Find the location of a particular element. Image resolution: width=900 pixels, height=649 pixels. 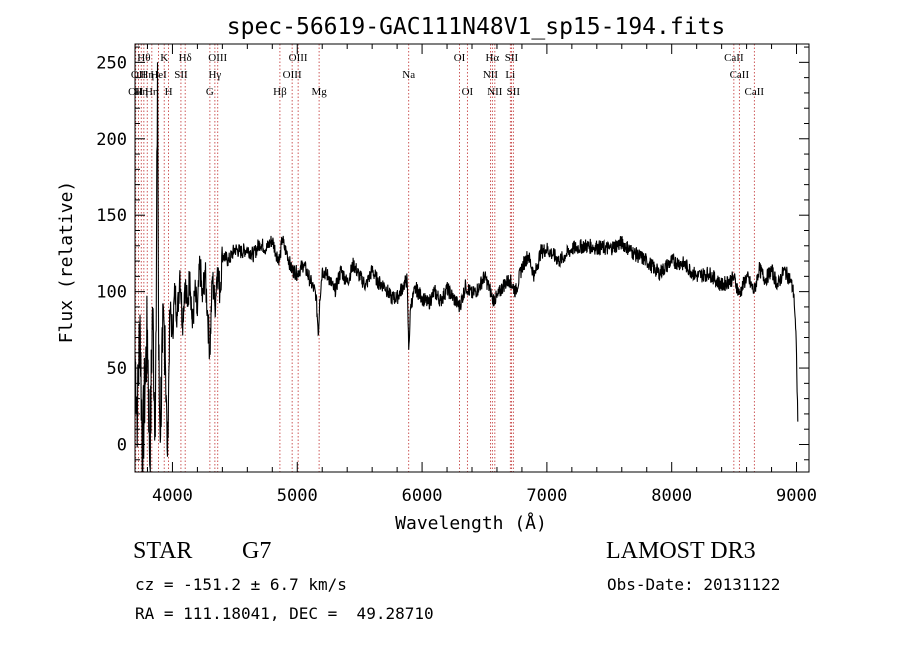

line-label: HeI is located at coordinates (158, 75).